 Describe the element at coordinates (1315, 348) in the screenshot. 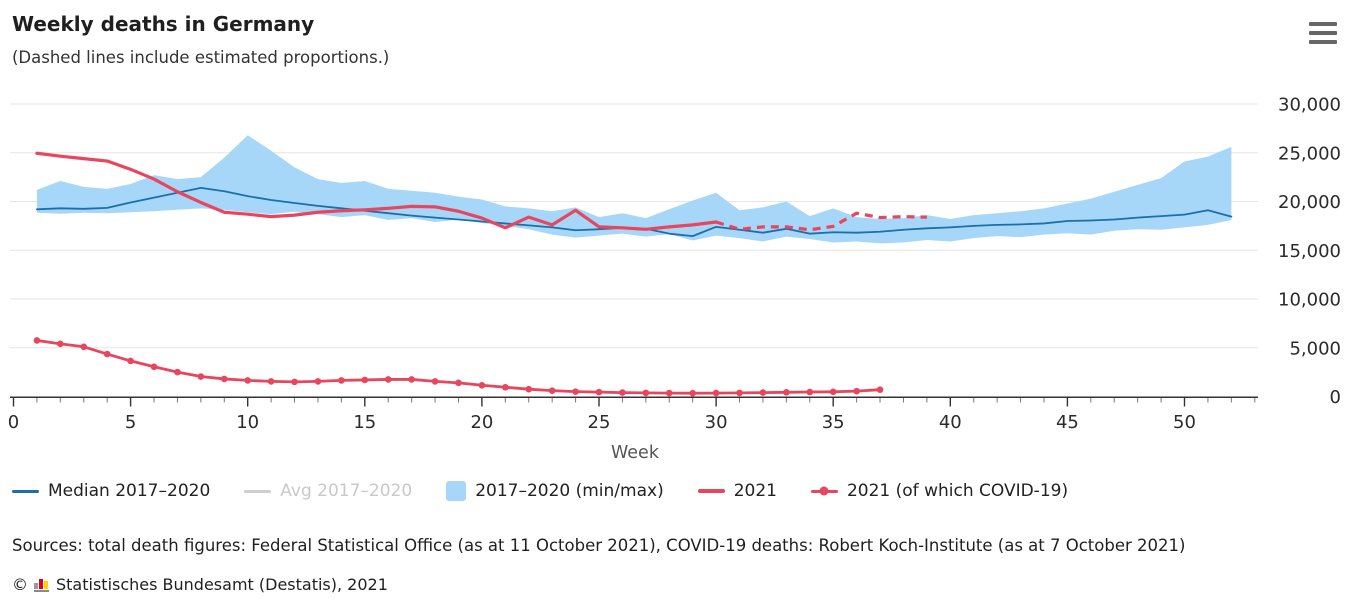

I see `y-tick-label: 5,000` at that location.